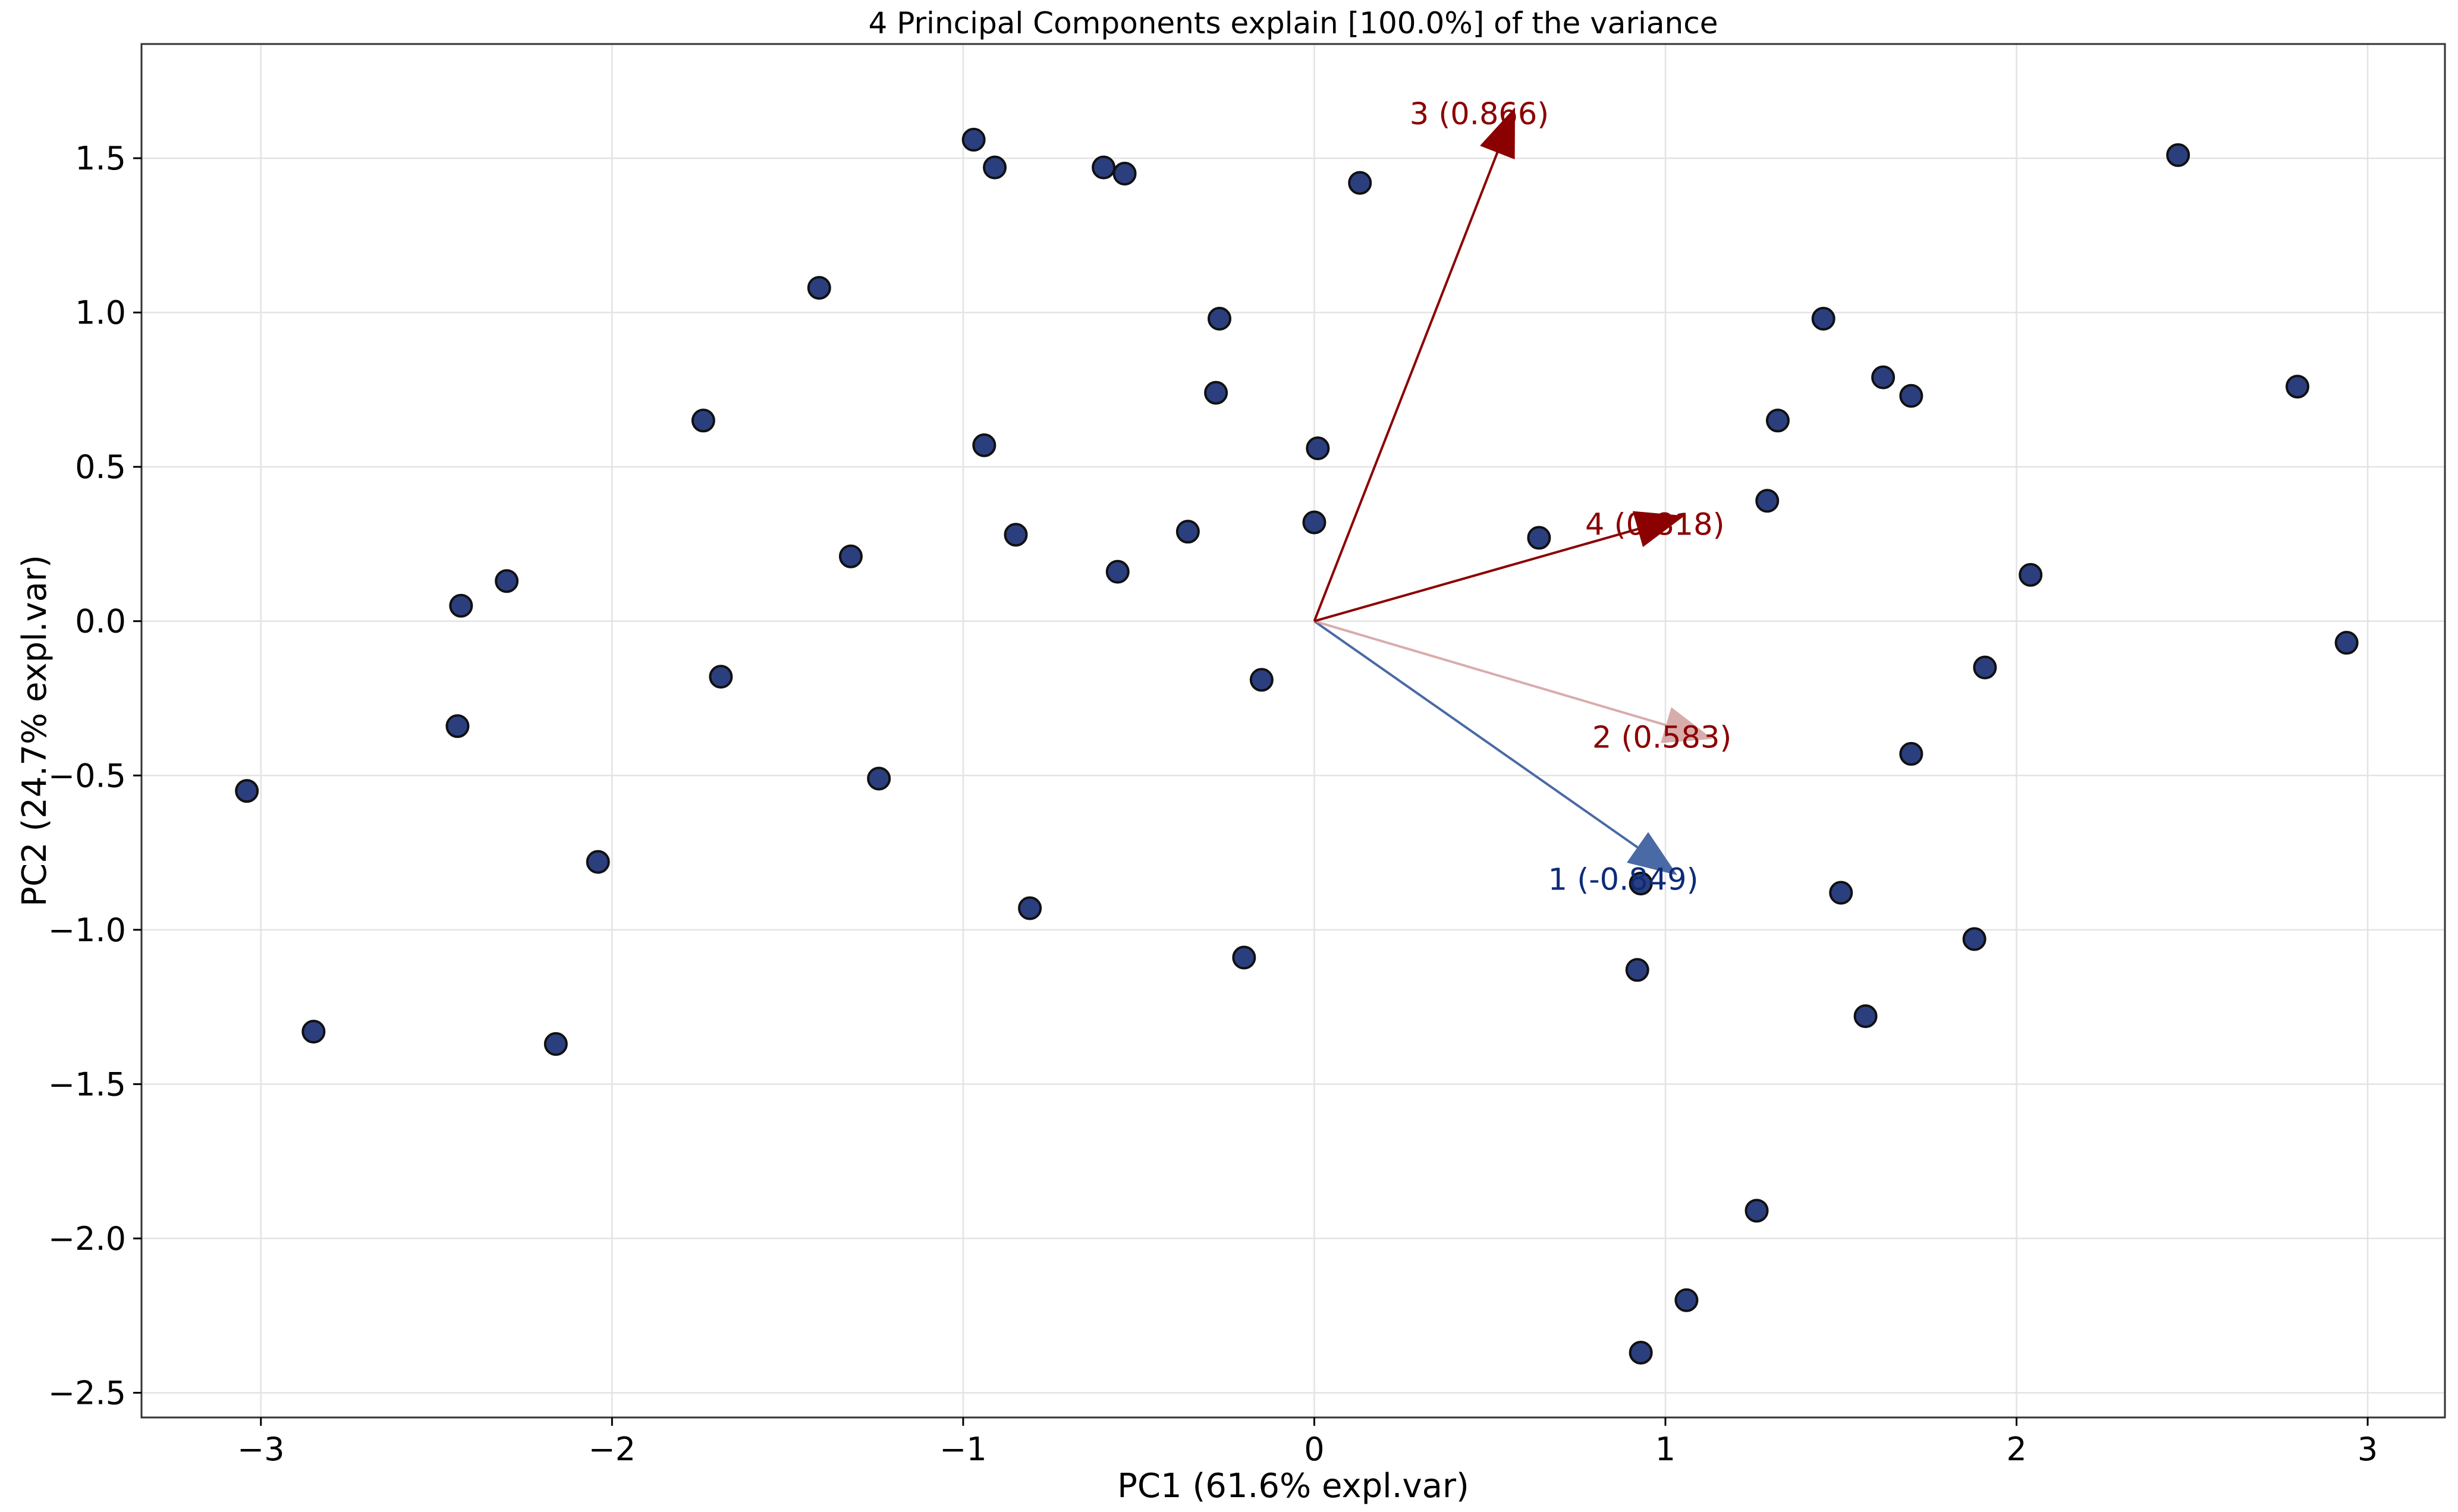 The height and width of the screenshot is (1512, 2458). What do you see at coordinates (87, 1239) in the screenshot?
I see `y-tick-label: −2.0` at bounding box center [87, 1239].